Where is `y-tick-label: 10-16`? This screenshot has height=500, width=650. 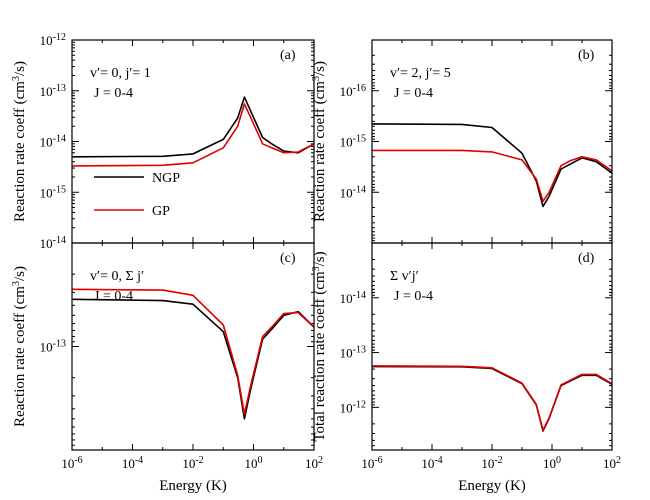 y-tick-label: 10-16 is located at coordinates (353, 90).